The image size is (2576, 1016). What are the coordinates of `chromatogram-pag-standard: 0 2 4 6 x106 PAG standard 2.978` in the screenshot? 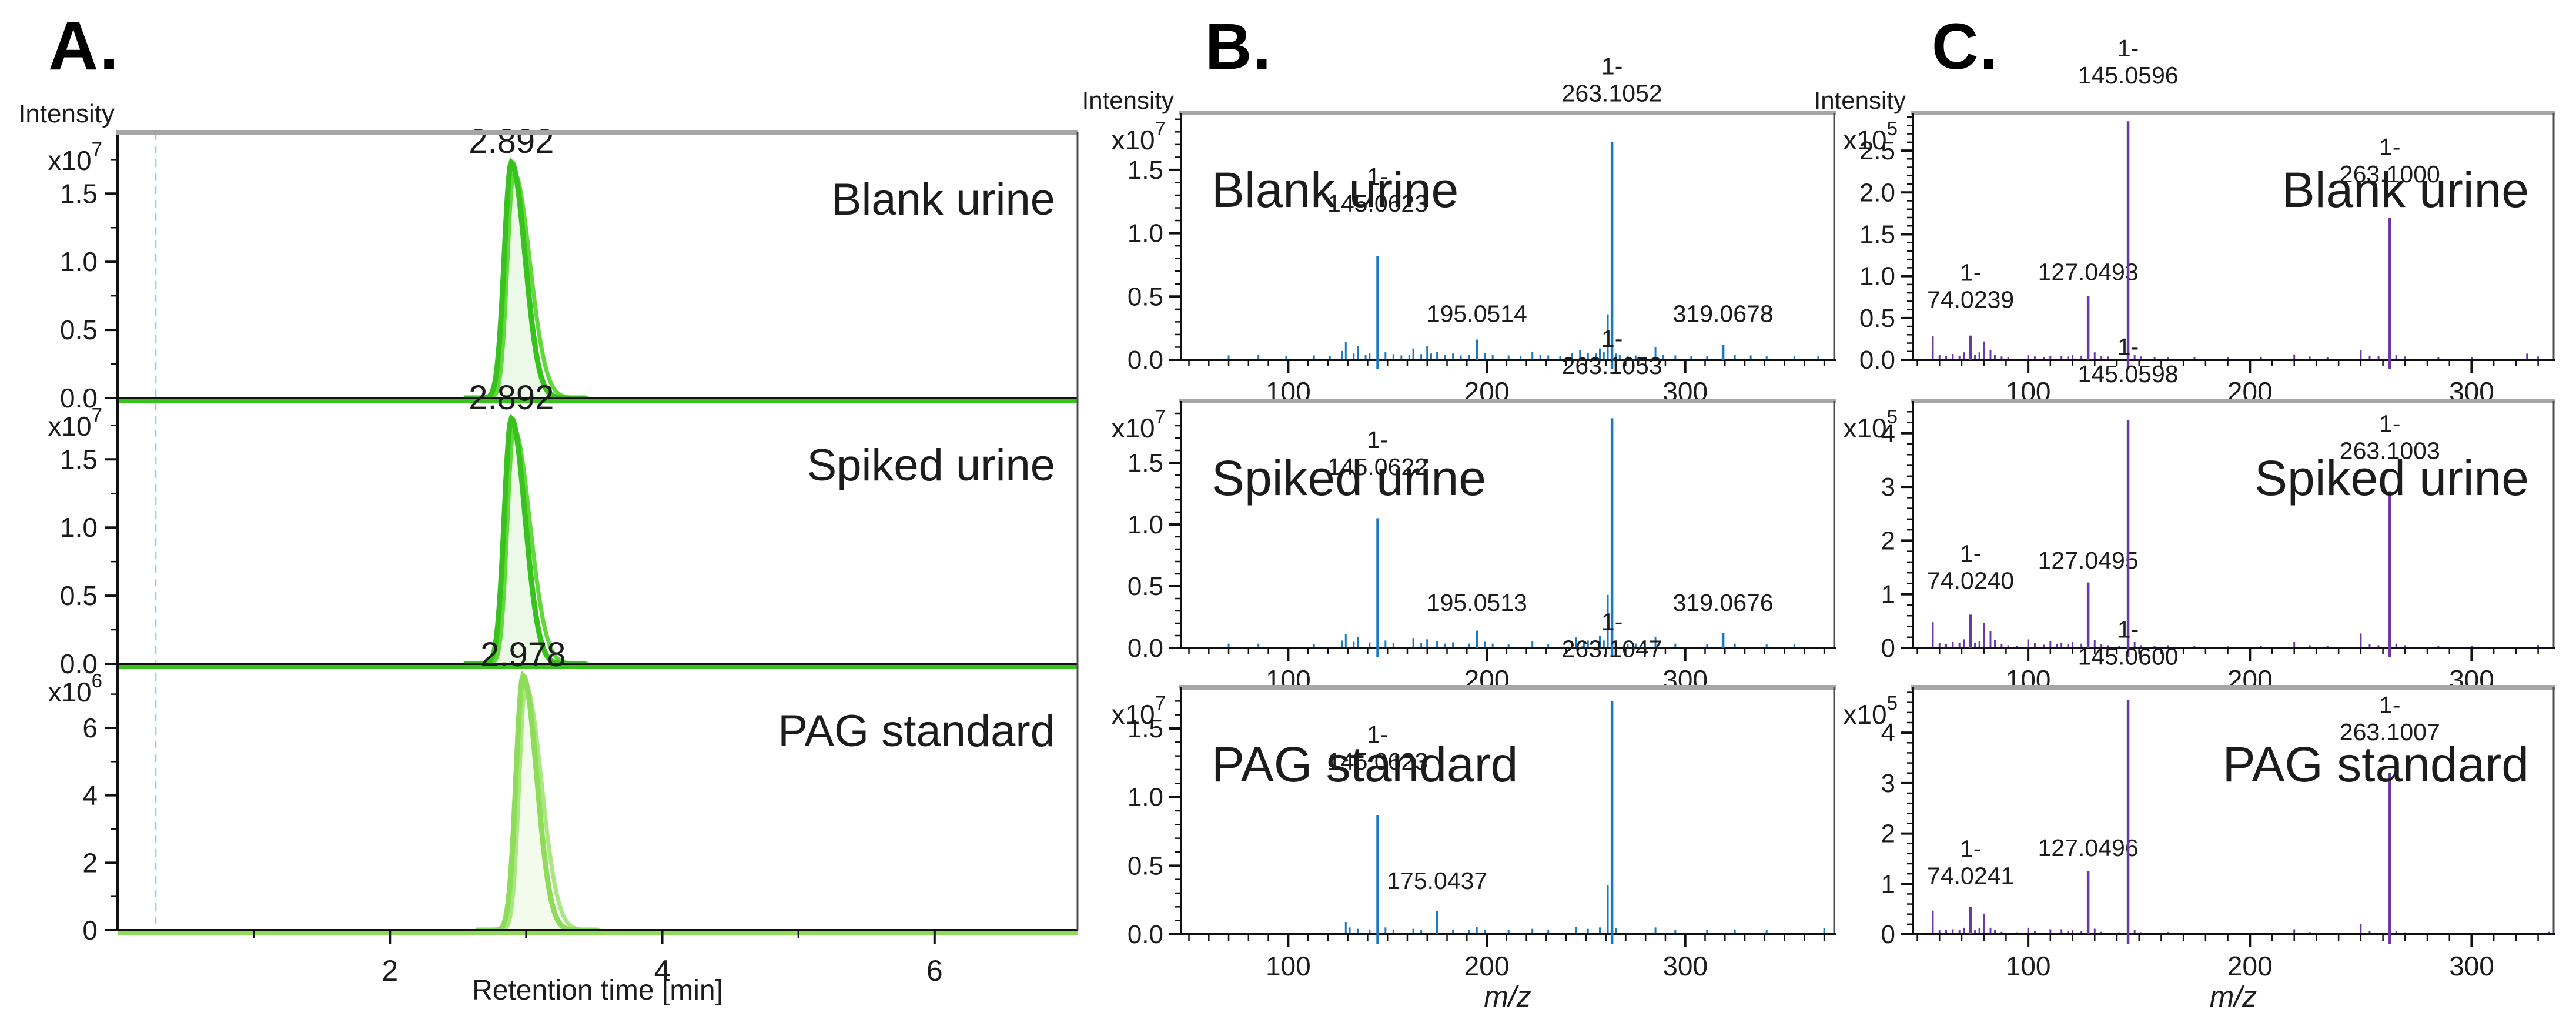 It's located at (563, 790).